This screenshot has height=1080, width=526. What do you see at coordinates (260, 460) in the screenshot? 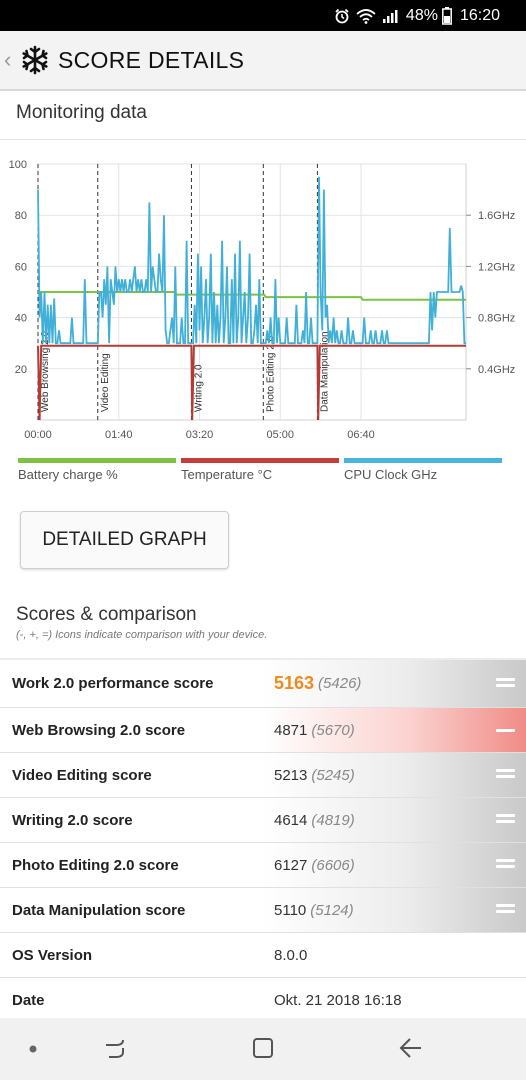
I see `legend-swatch-temperature` at bounding box center [260, 460].